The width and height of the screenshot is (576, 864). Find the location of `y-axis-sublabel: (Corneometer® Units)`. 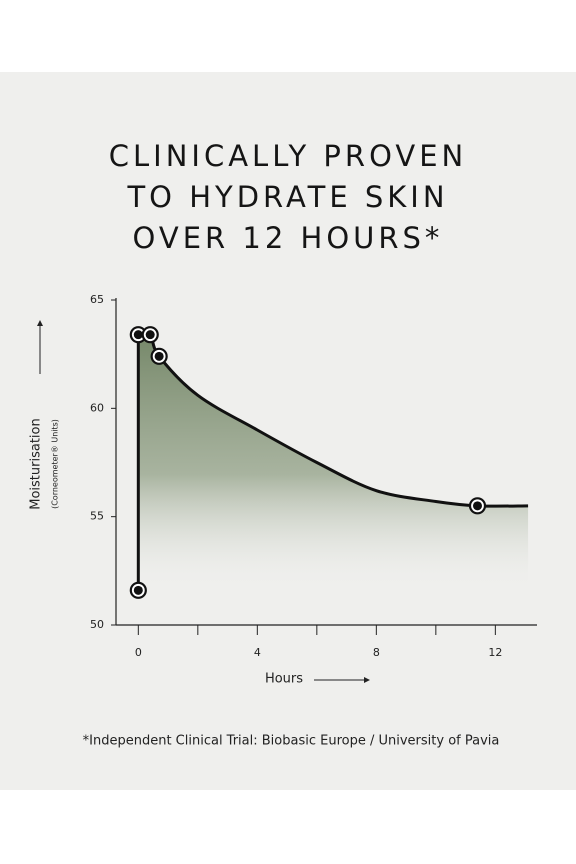

y-axis-sublabel: (Corneometer® Units) is located at coordinates (55, 464).